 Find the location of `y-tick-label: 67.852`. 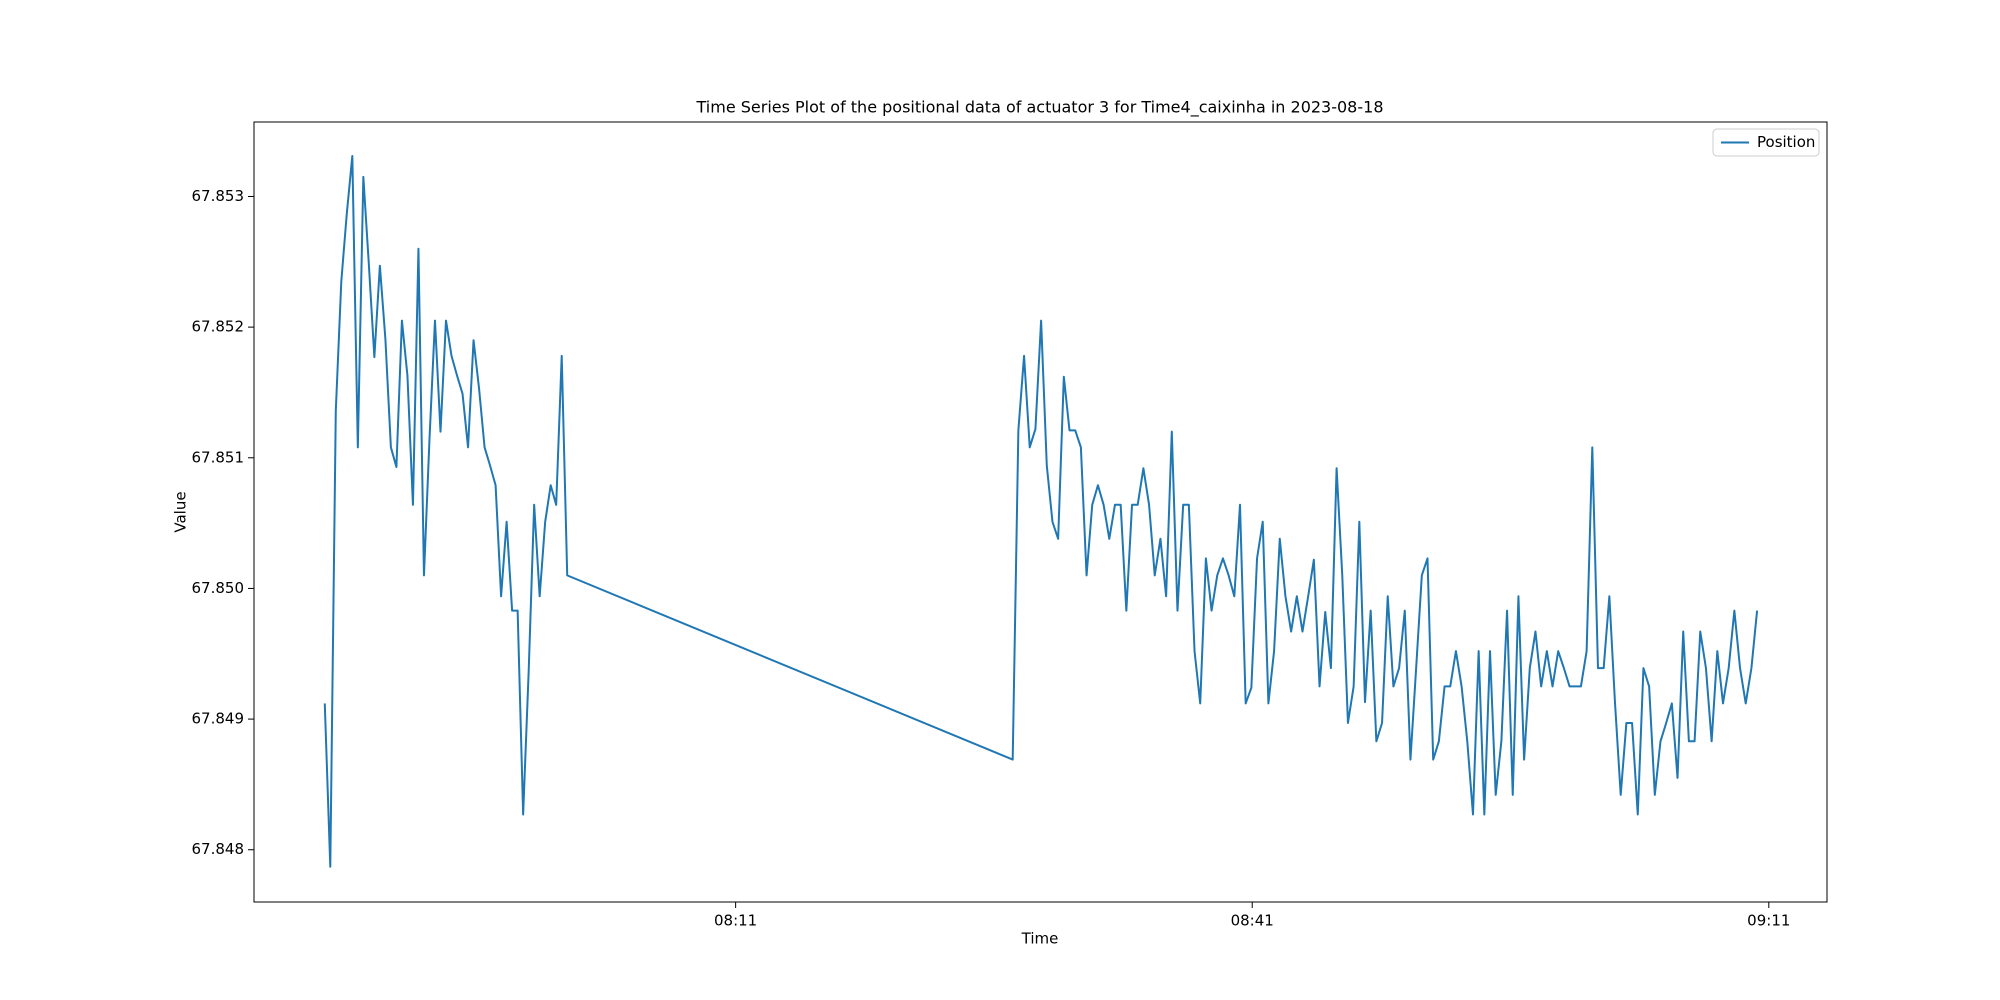

y-tick-label: 67.852 is located at coordinates (218, 327).